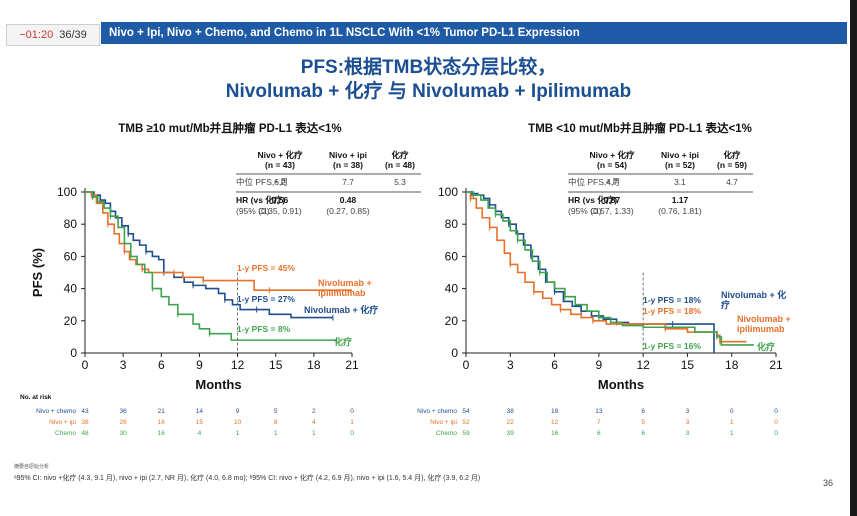 The image size is (857, 516). What do you see at coordinates (680, 182) in the screenshot?
I see `table-cell: 3.1` at bounding box center [680, 182].